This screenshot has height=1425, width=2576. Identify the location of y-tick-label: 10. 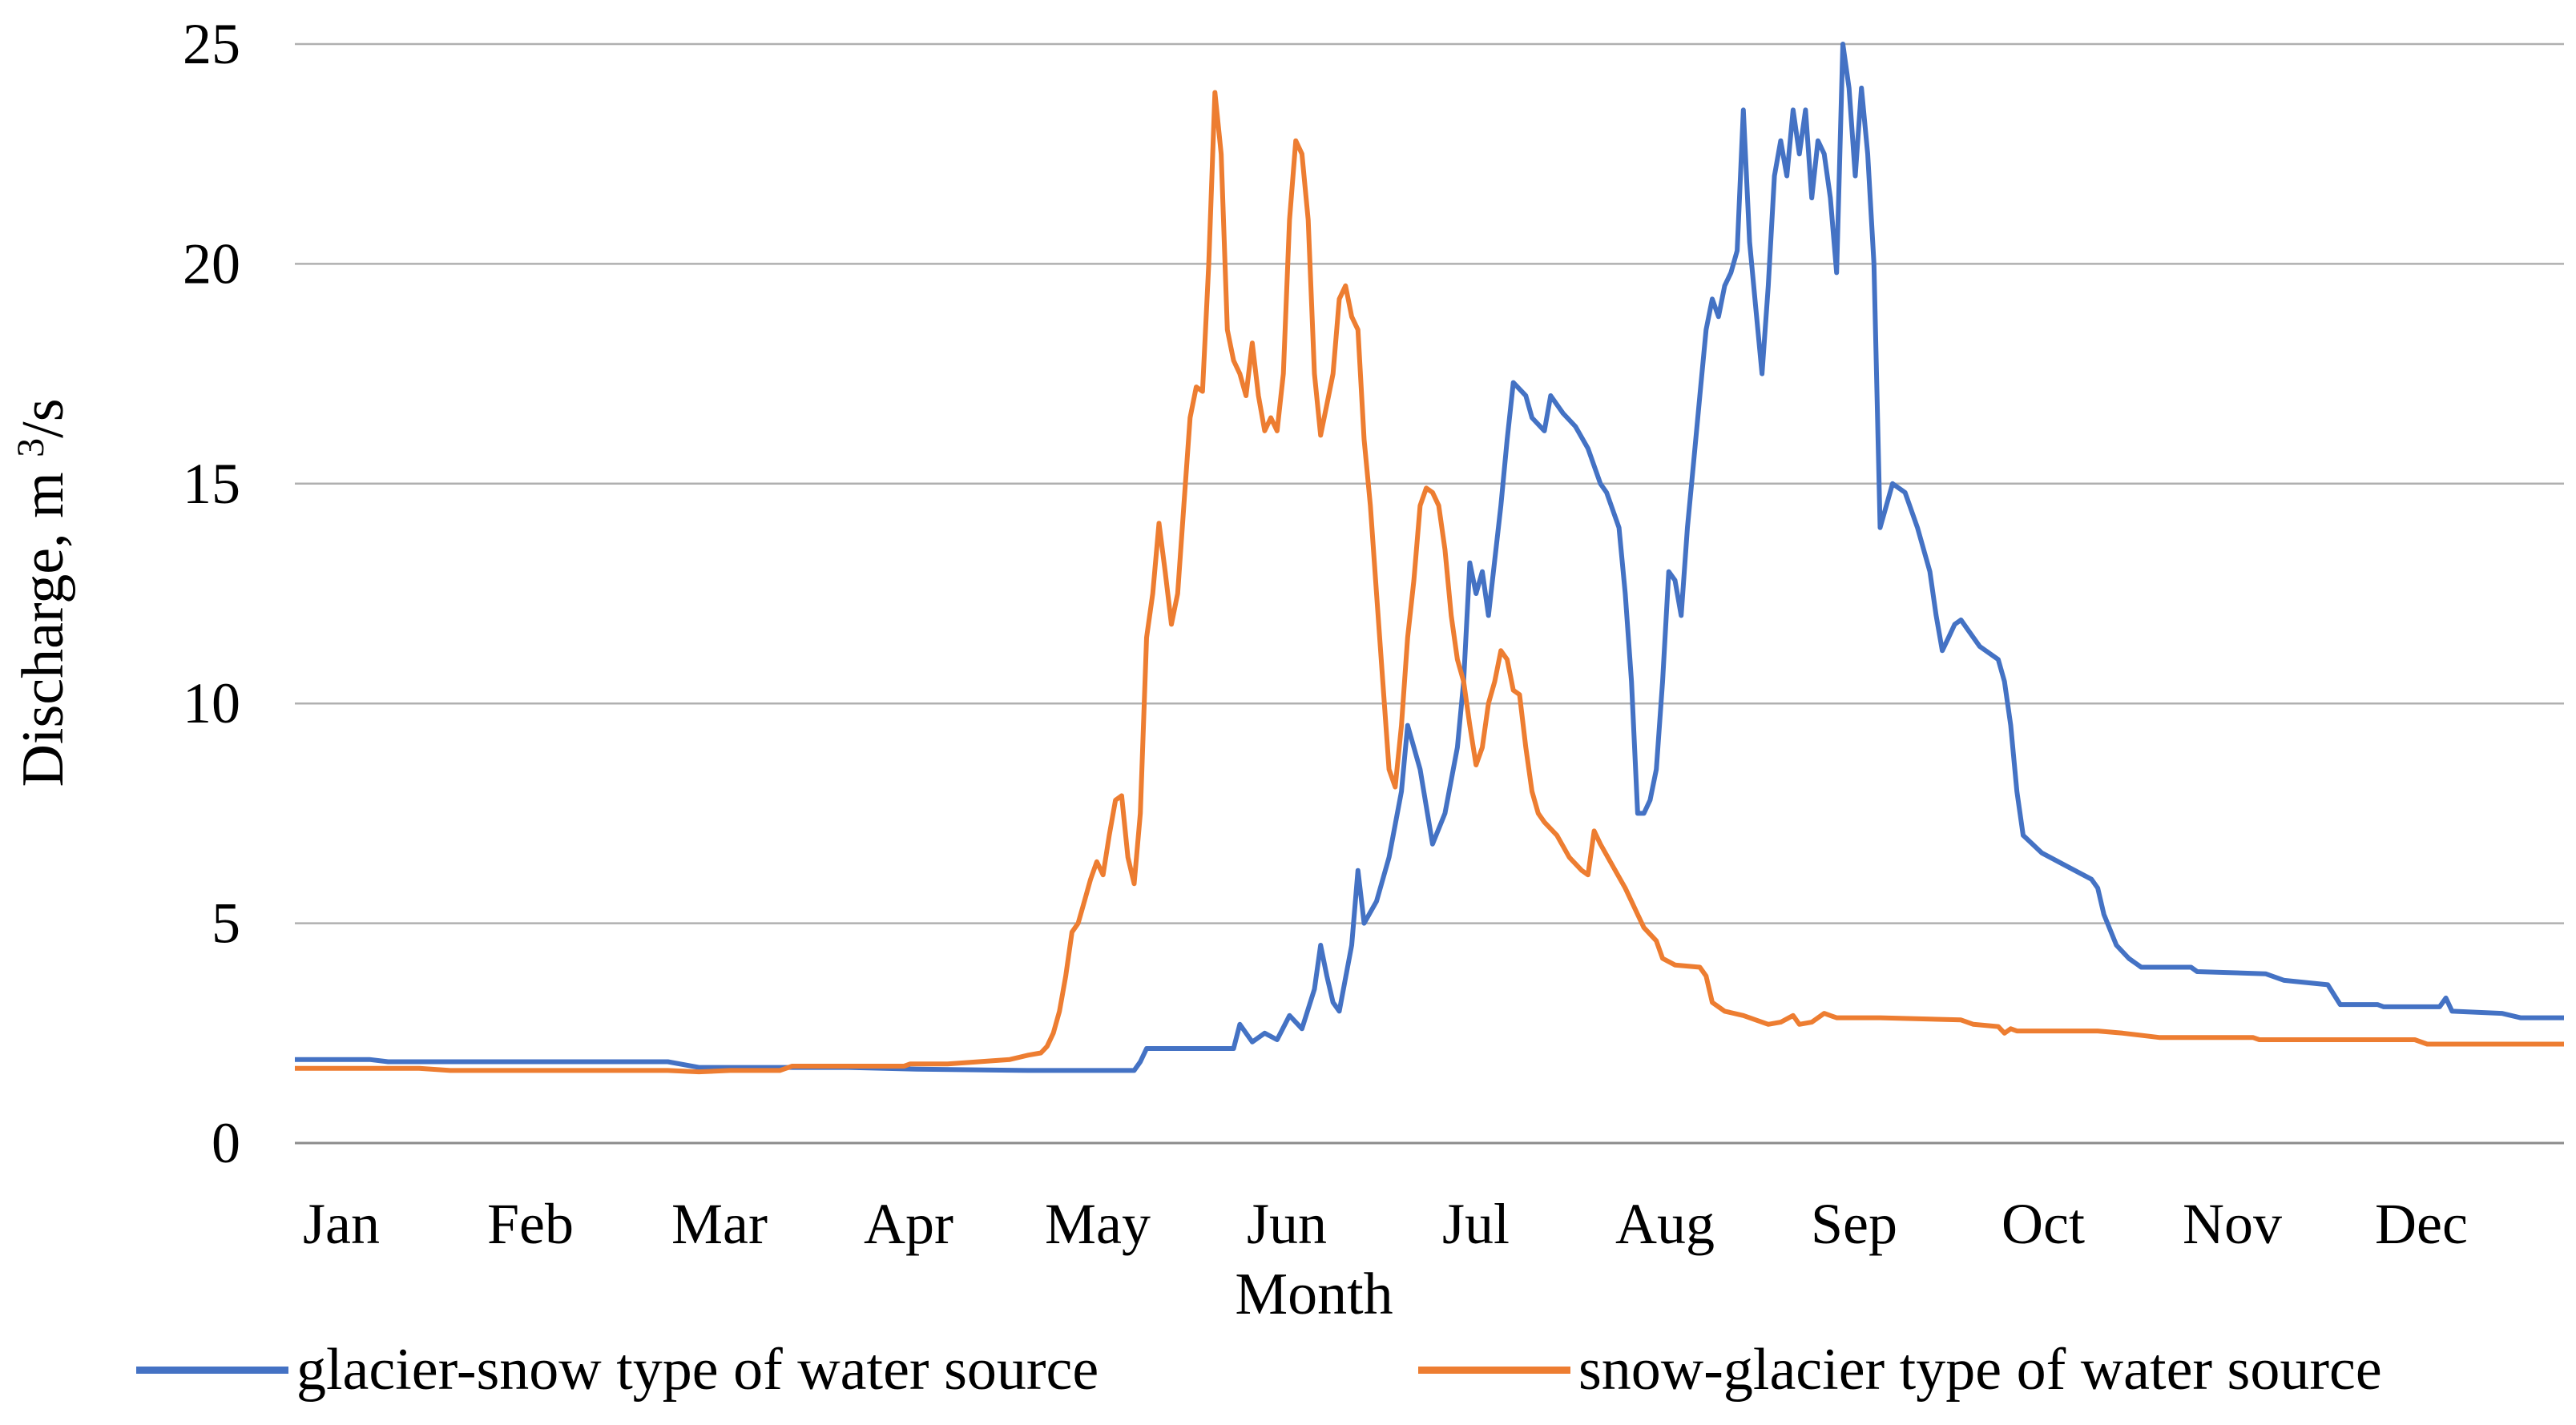
(211, 703).